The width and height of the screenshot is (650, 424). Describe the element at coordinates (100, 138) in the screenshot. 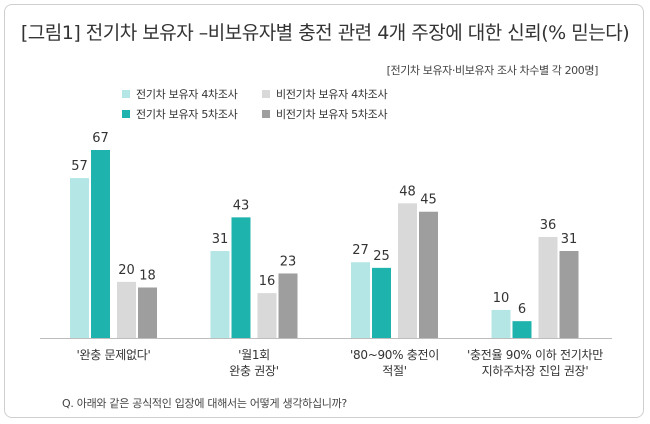

I see `data-label: 67` at that location.